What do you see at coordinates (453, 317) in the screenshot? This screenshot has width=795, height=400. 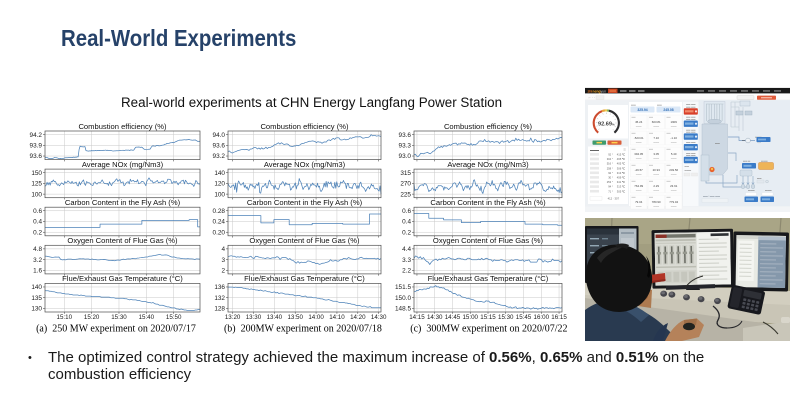 I see `svg-text: 14:45` at bounding box center [453, 317].